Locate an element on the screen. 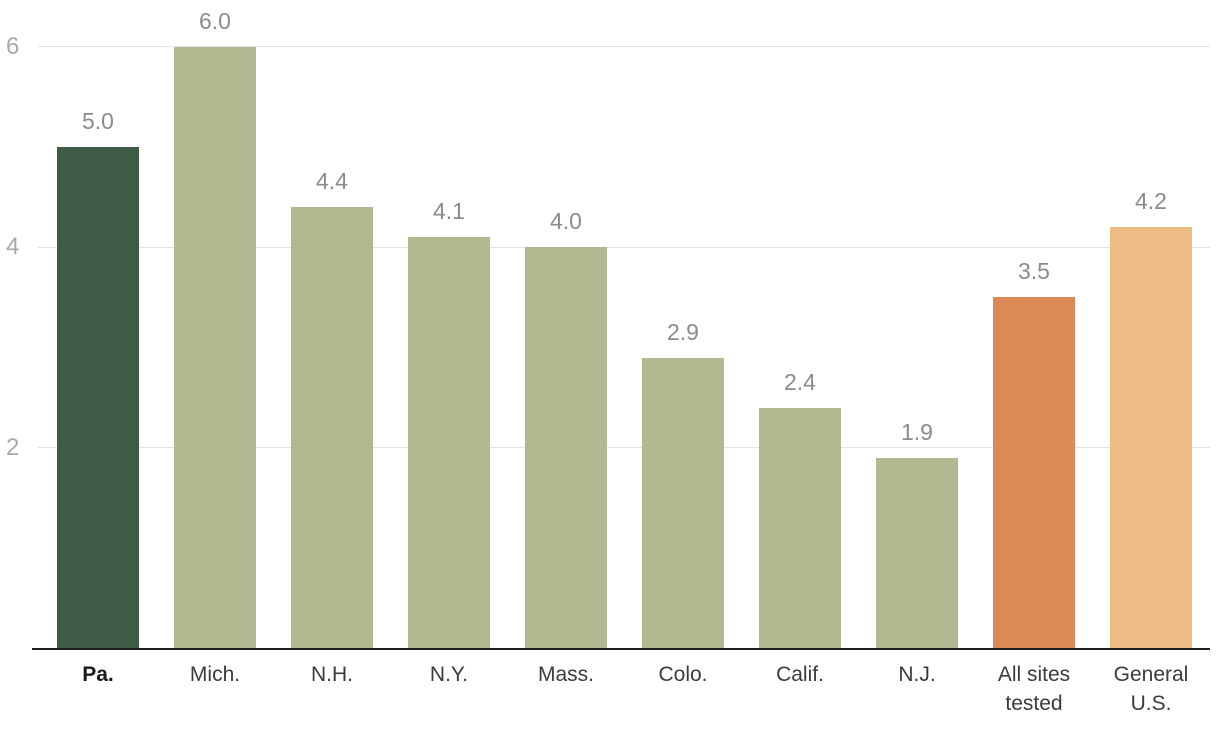 The width and height of the screenshot is (1220, 730). y-axis-tick-label-2: 2 is located at coordinates (13, 447).